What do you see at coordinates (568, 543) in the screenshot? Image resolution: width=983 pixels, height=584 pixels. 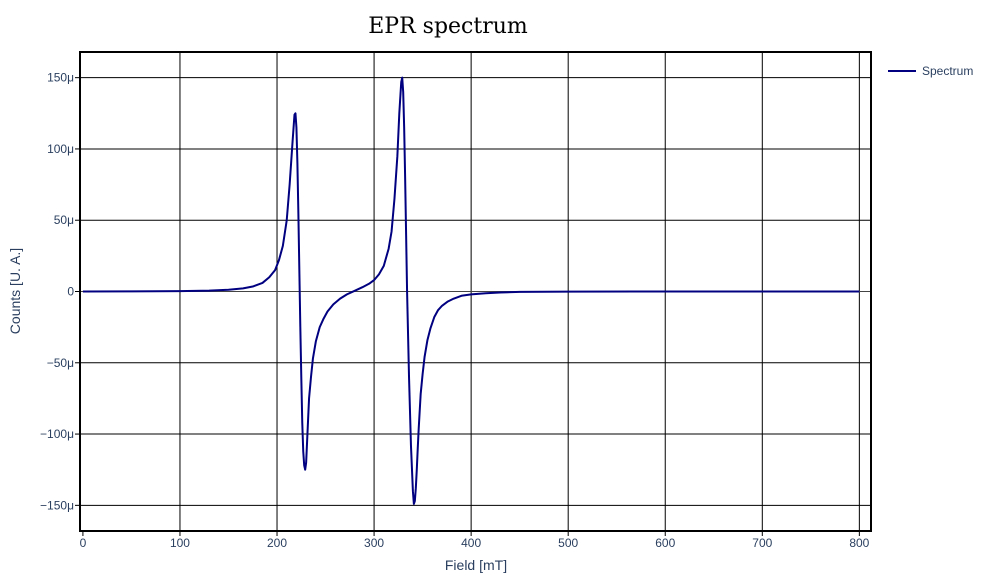 I see `x-tick-label: 500` at bounding box center [568, 543].